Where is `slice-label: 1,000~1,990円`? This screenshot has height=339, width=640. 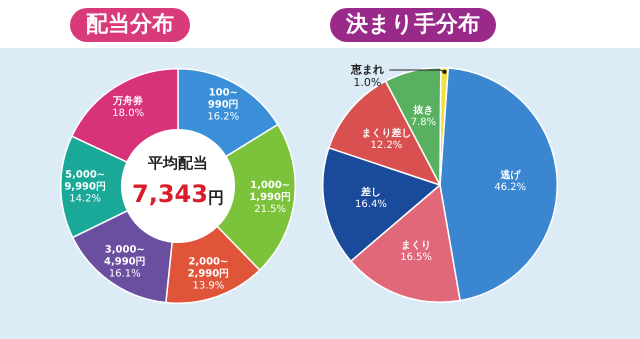
slice-label: 1,000~1,990円 is located at coordinates (270, 192).